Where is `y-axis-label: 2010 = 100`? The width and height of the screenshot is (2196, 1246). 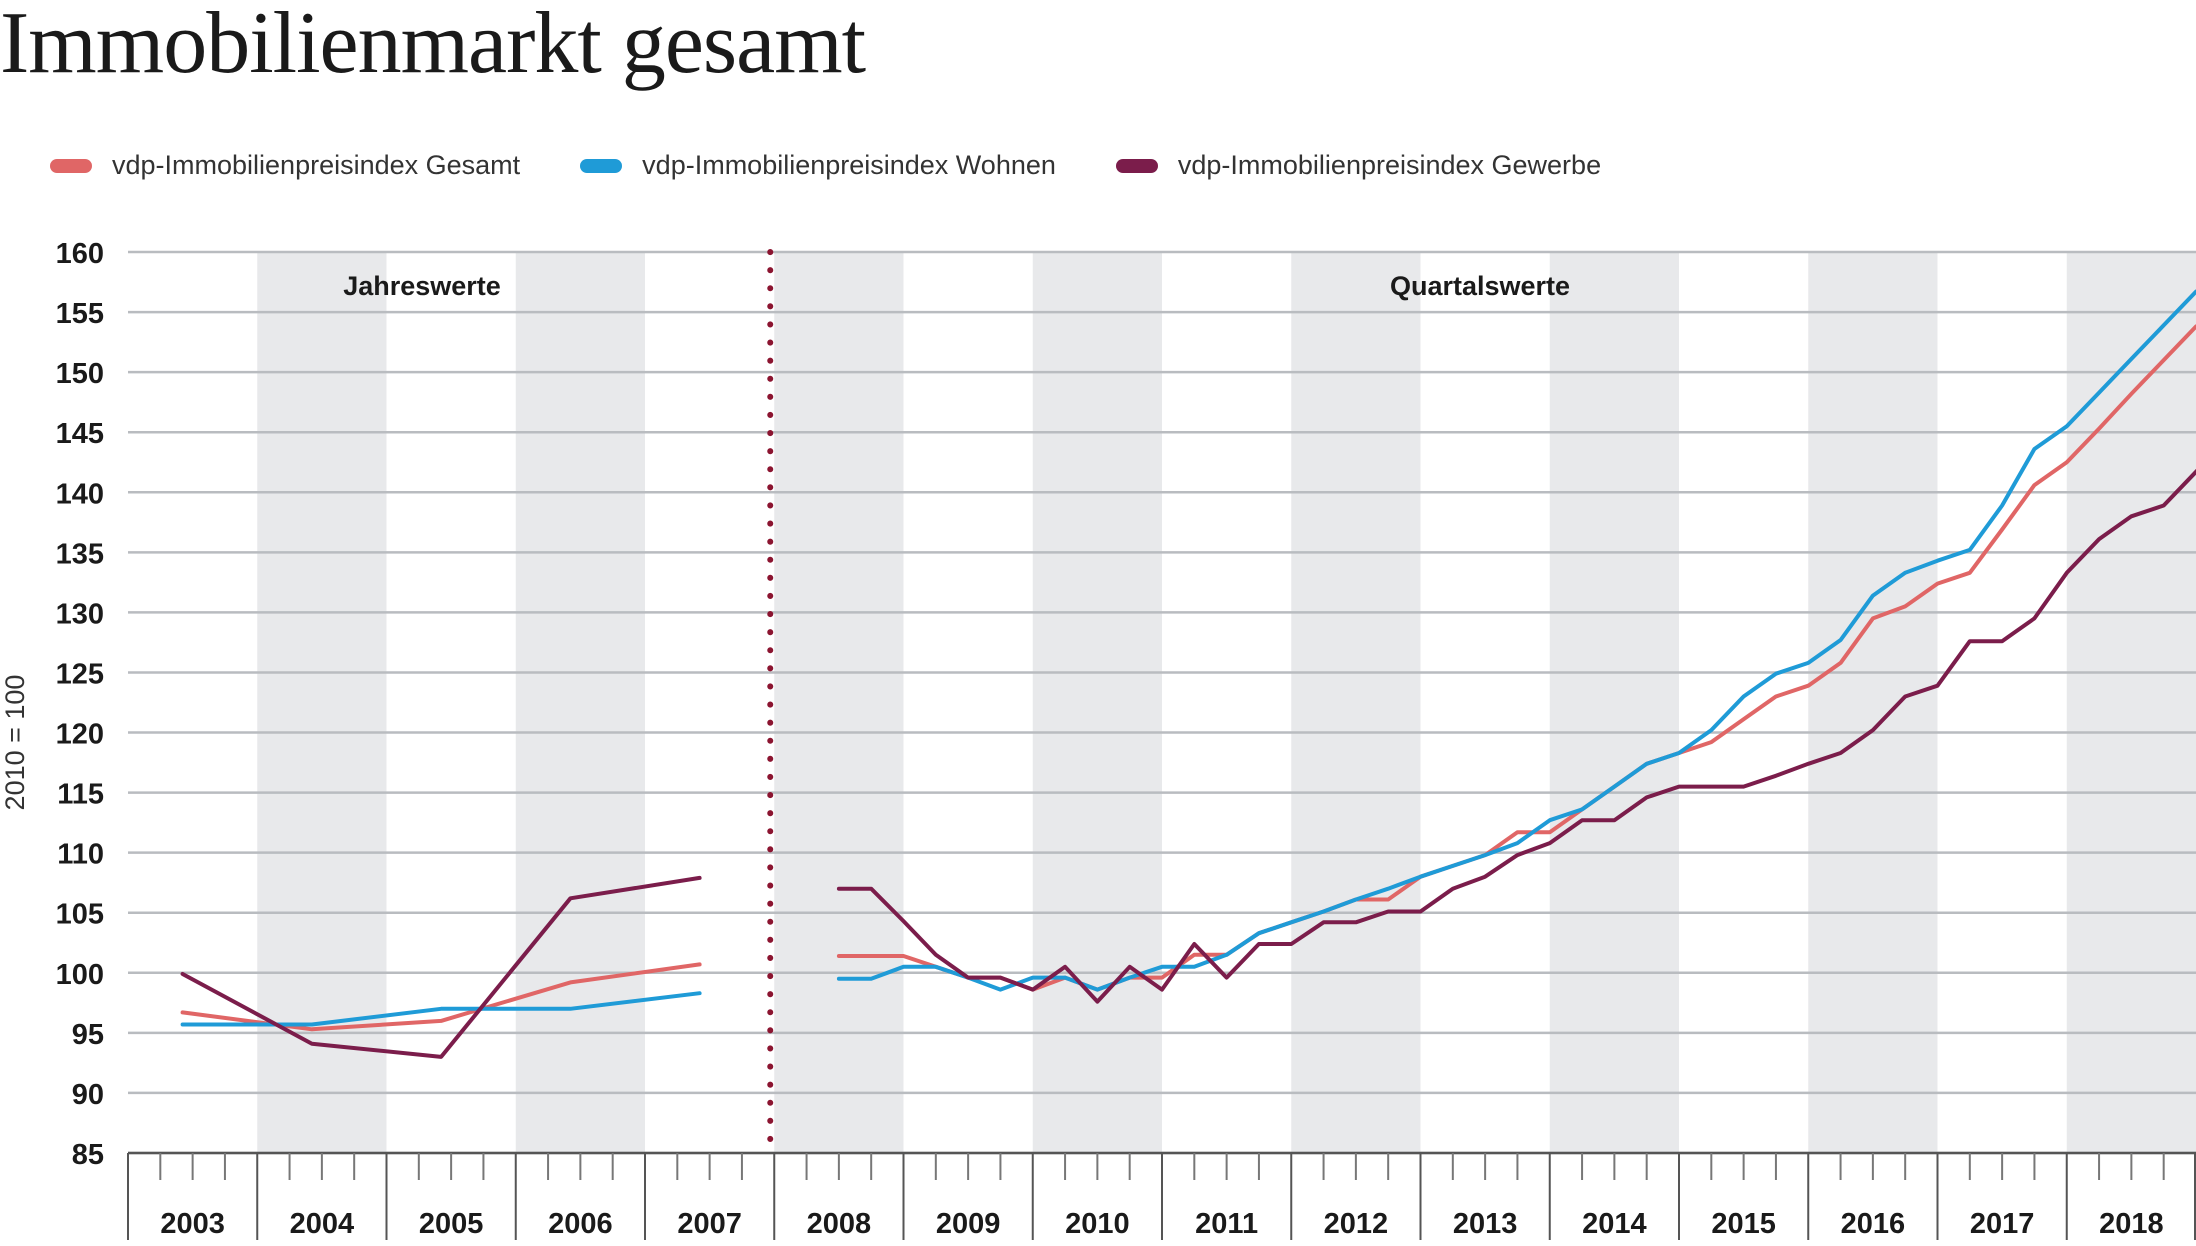
y-axis-label: 2010 = 100 is located at coordinates (15, 743).